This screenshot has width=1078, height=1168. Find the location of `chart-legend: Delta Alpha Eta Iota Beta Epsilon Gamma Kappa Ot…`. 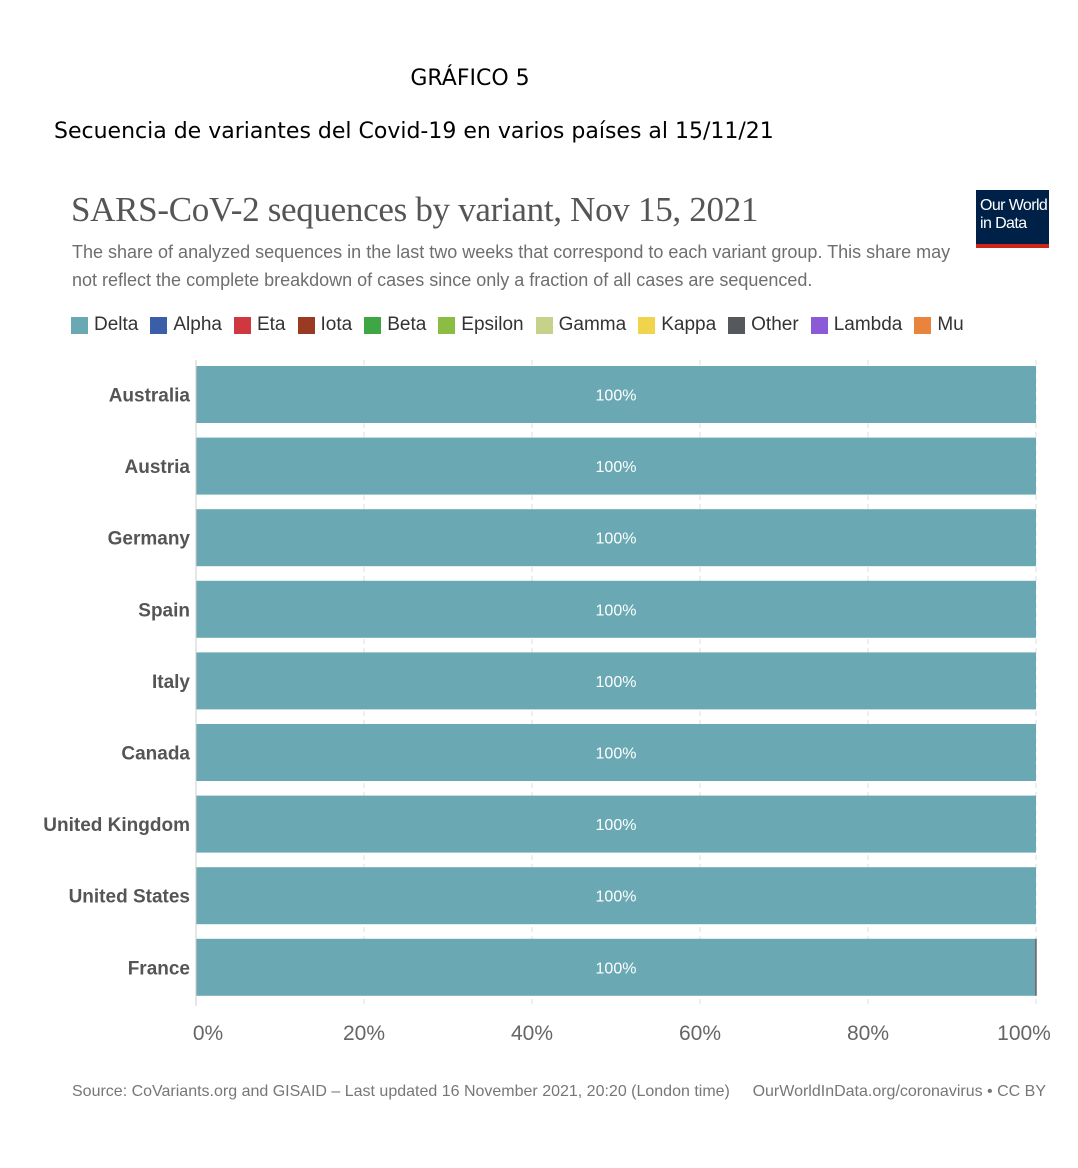

chart-legend: Delta Alpha Eta Iota Beta Epsilon Gamma Kappa Ot… is located at coordinates (523, 325).